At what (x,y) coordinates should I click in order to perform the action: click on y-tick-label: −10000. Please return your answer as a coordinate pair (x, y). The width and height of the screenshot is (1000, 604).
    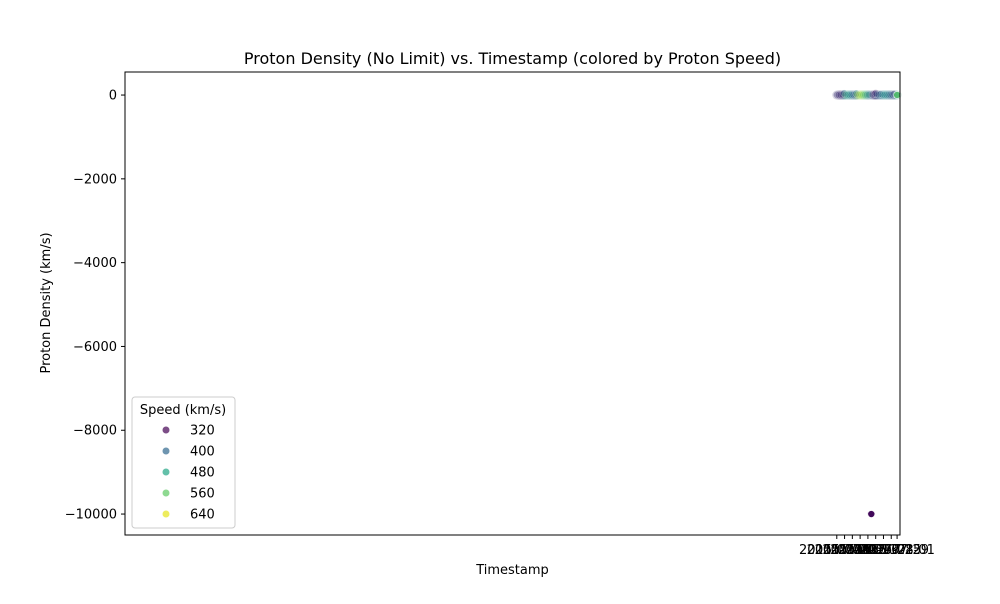
    Looking at the image, I should click on (91, 515).